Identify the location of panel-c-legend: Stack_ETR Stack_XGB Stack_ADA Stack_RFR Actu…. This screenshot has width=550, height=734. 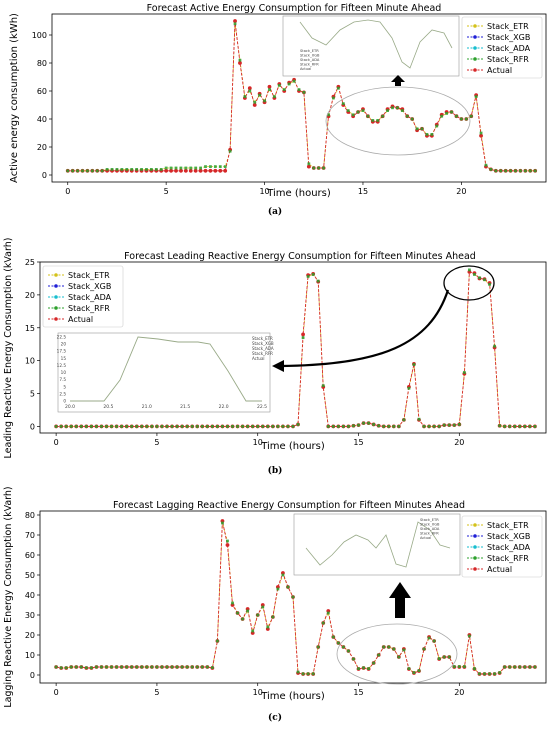
(502, 546).